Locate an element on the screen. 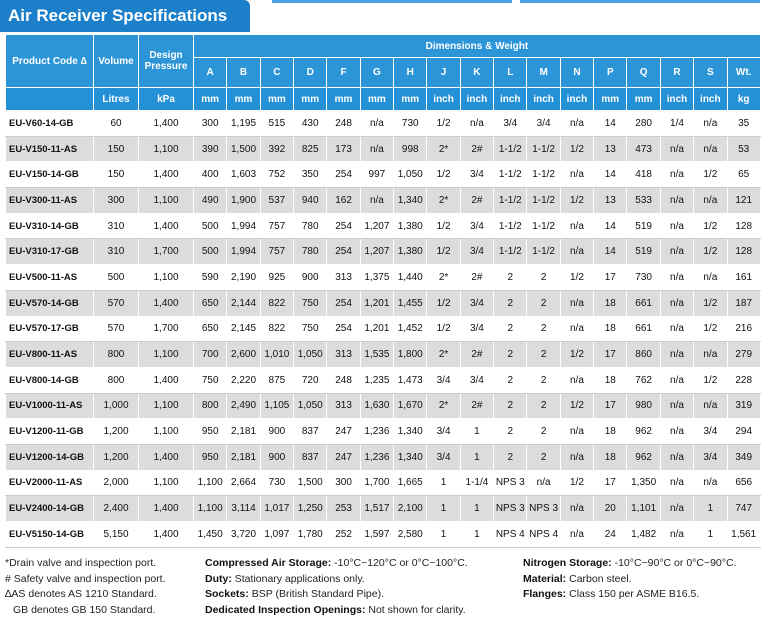 The image size is (768, 631). data-cell: 1-1/4 is located at coordinates (477, 483).